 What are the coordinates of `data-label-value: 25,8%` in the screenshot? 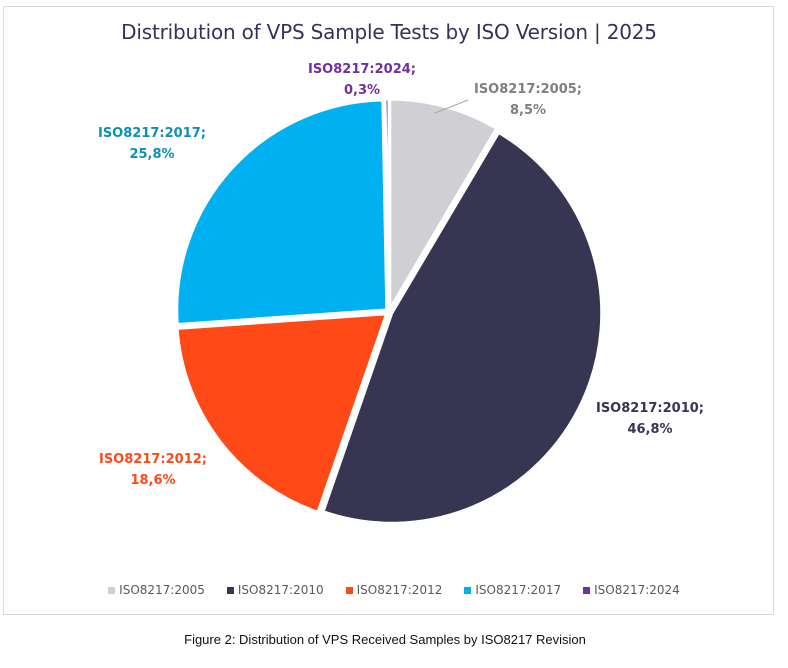 It's located at (151, 154).